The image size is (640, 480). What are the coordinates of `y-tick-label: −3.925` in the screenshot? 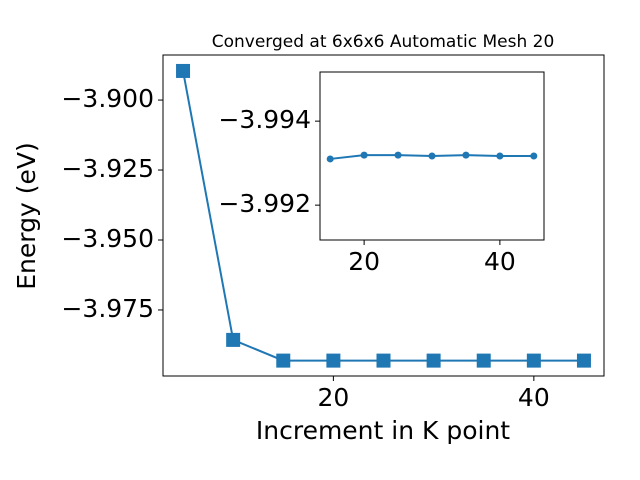 It's located at (107, 168).